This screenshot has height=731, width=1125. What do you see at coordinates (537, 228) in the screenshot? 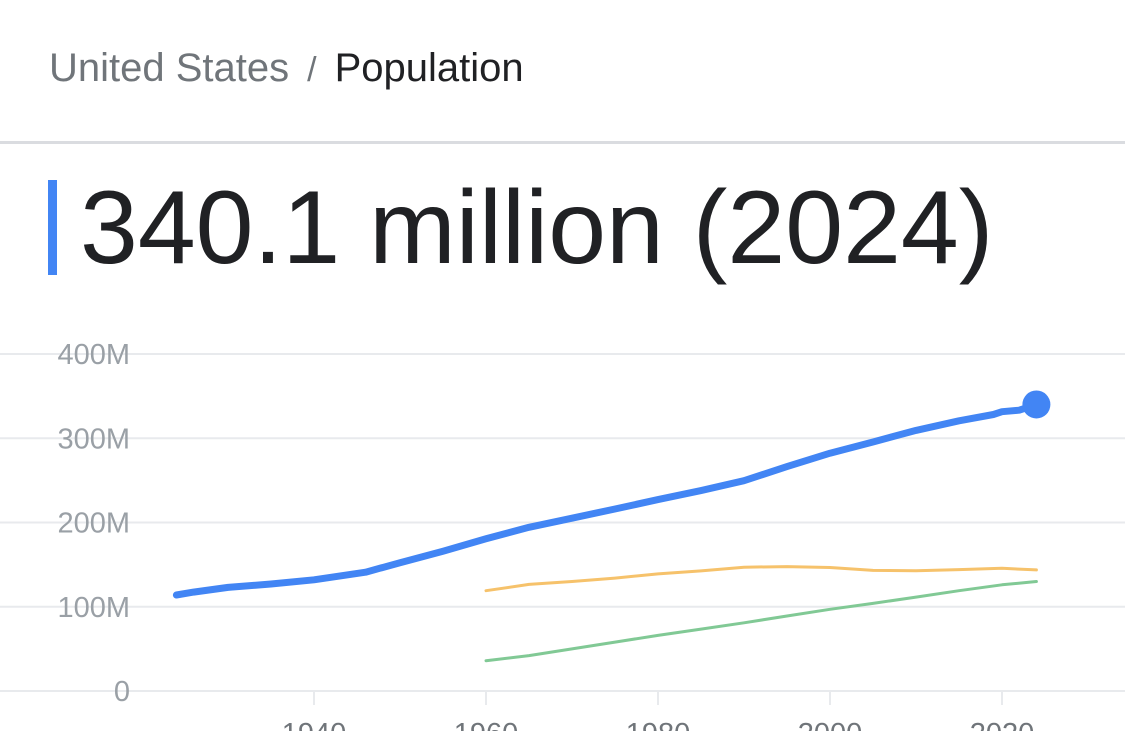
I see `headline-value: 340.1 million (2024)` at bounding box center [537, 228].